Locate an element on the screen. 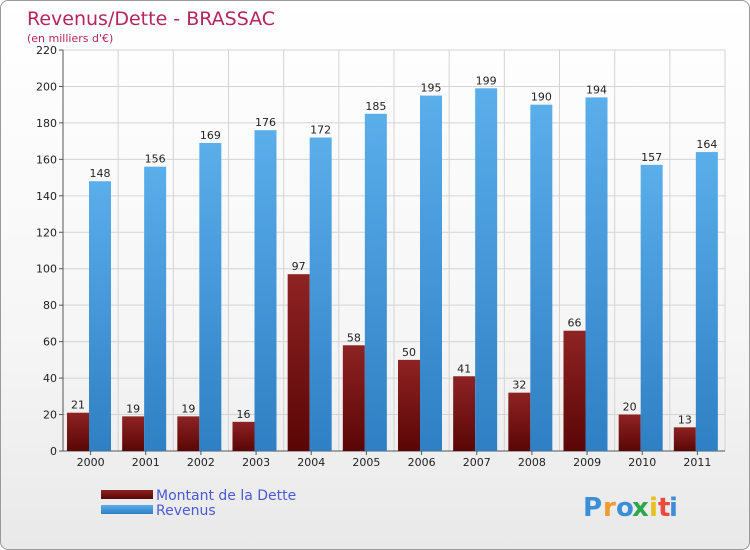 This screenshot has width=750, height=550. x-tick-label: 2002 is located at coordinates (201, 462).